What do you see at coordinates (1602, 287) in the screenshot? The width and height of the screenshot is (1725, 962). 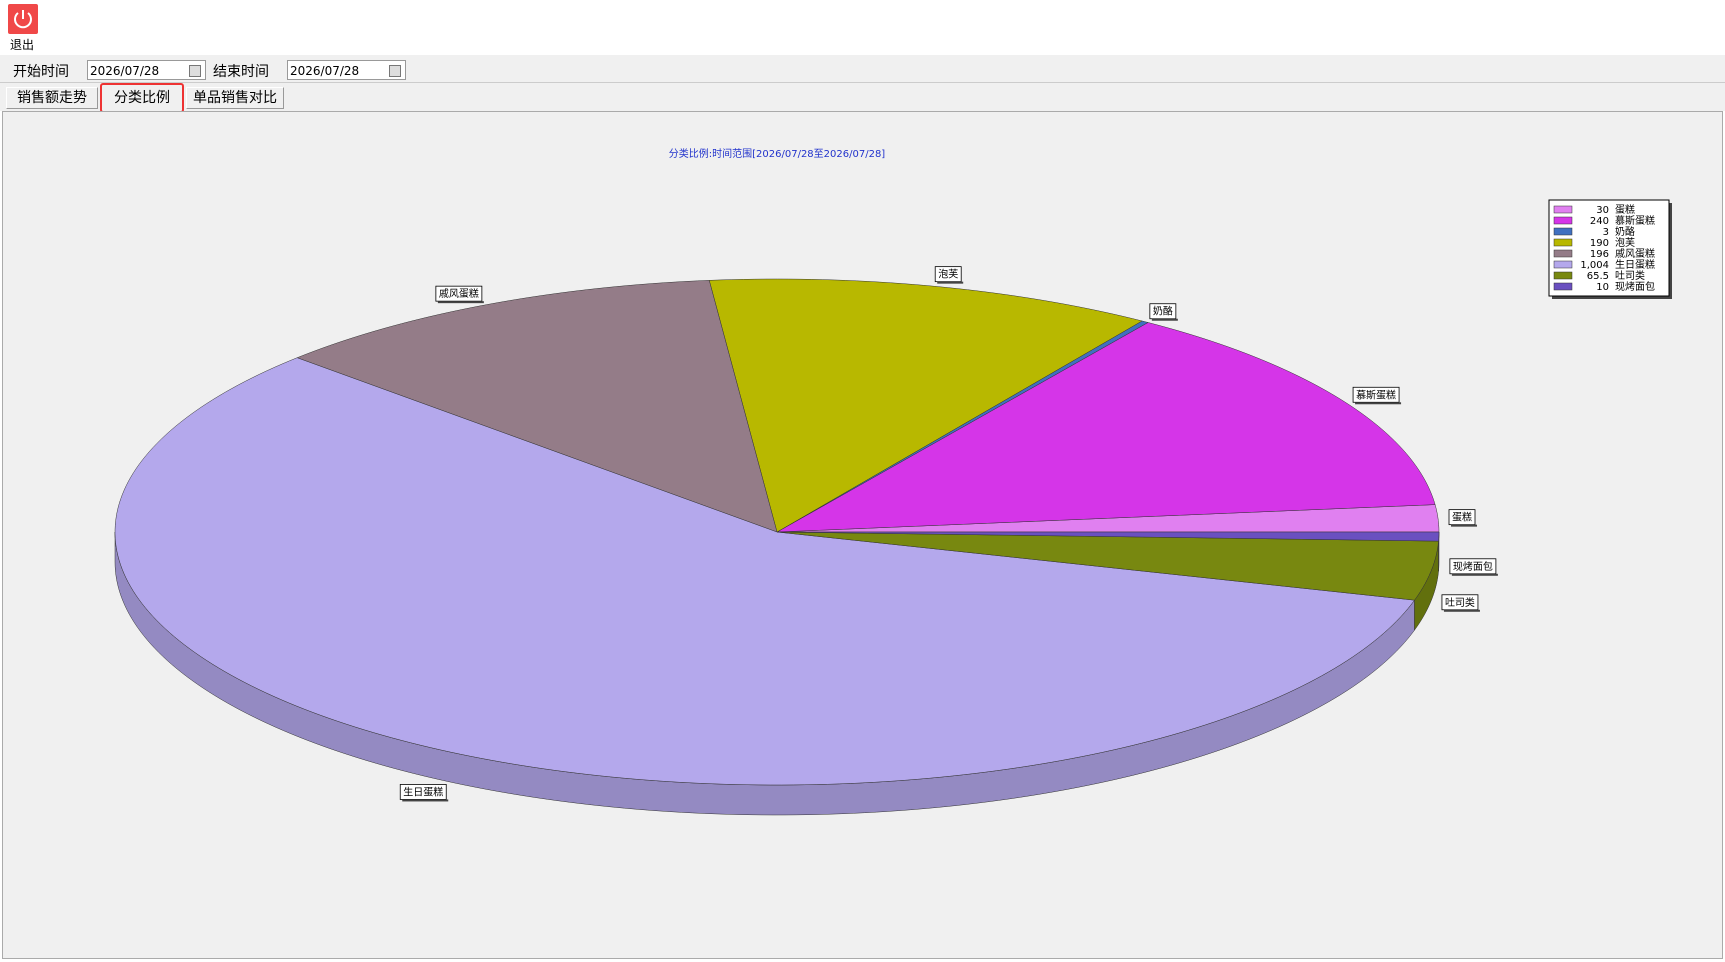 I see `legend-value: 10` at bounding box center [1602, 287].